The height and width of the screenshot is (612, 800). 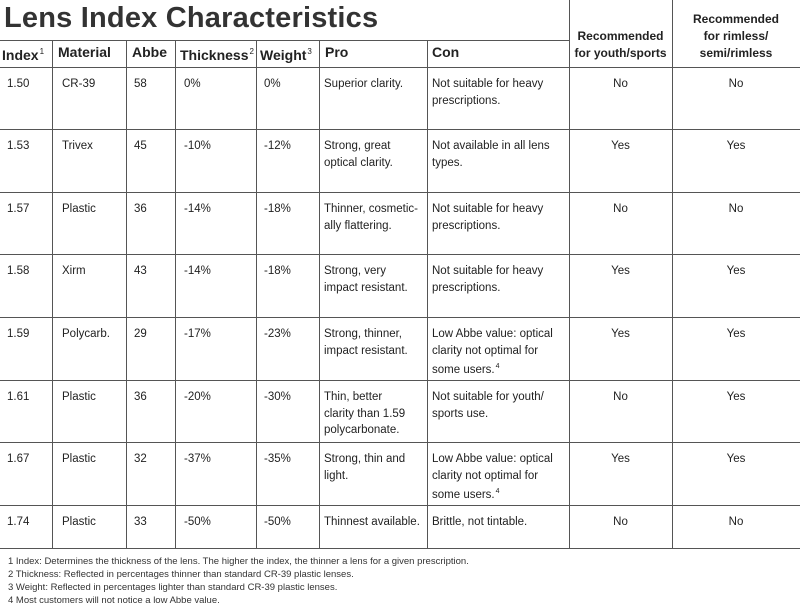 What do you see at coordinates (140, 146) in the screenshot?
I see `cell-abbe: 45` at bounding box center [140, 146].